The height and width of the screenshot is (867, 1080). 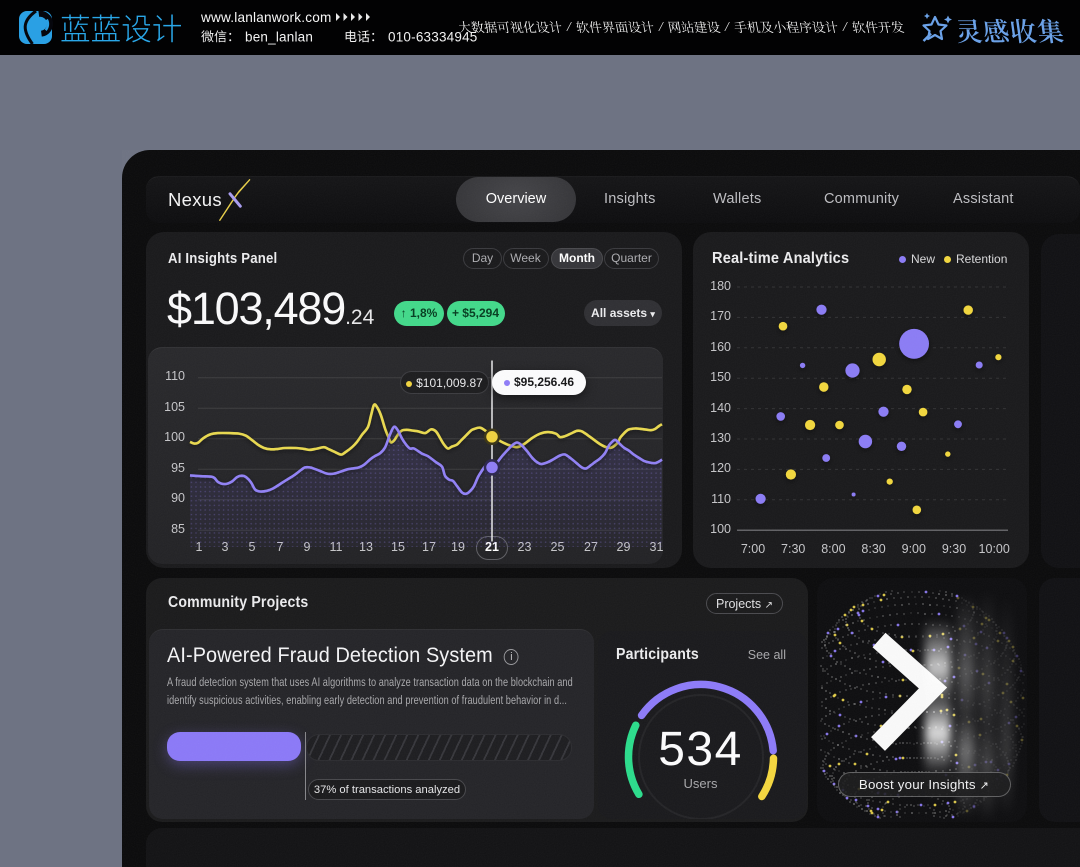 What do you see at coordinates (432, 37) in the screenshot?
I see `svg-text: 010-63334945` at bounding box center [432, 37].